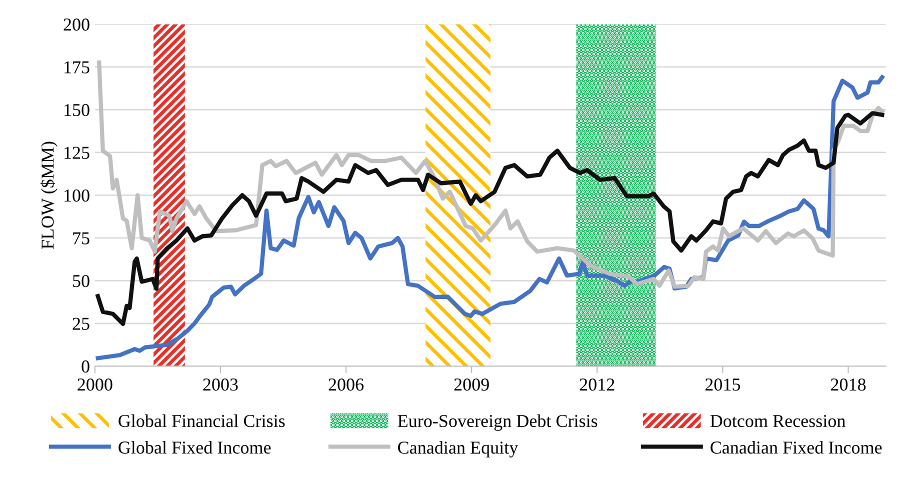 The image size is (904, 485). What do you see at coordinates (498, 422) in the screenshot?
I see `legend-label: Euro-Sovereign Debt Crisis` at bounding box center [498, 422].